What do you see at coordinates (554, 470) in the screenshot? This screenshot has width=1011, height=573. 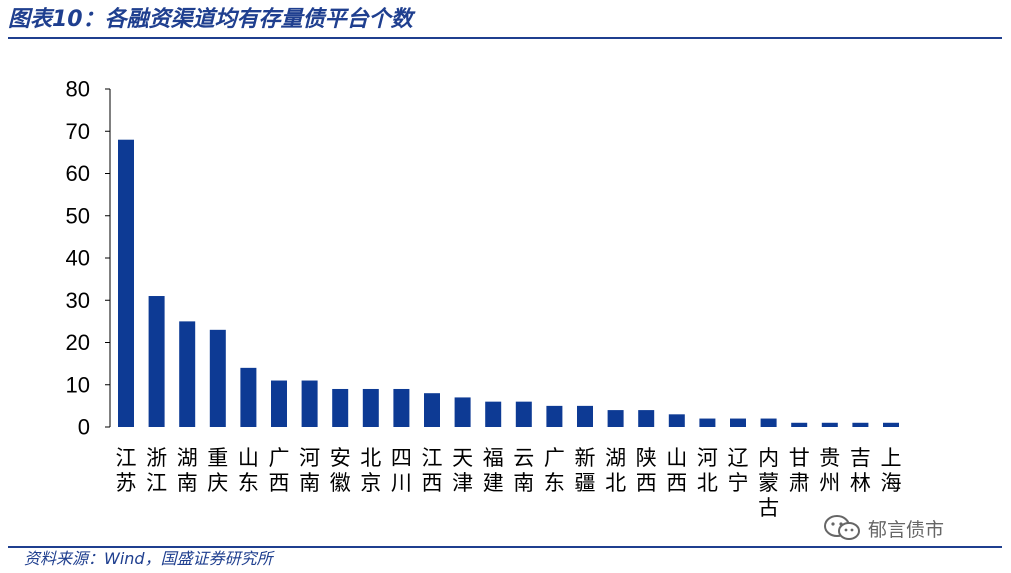 I see `x-category-label: 广东` at bounding box center [554, 470].